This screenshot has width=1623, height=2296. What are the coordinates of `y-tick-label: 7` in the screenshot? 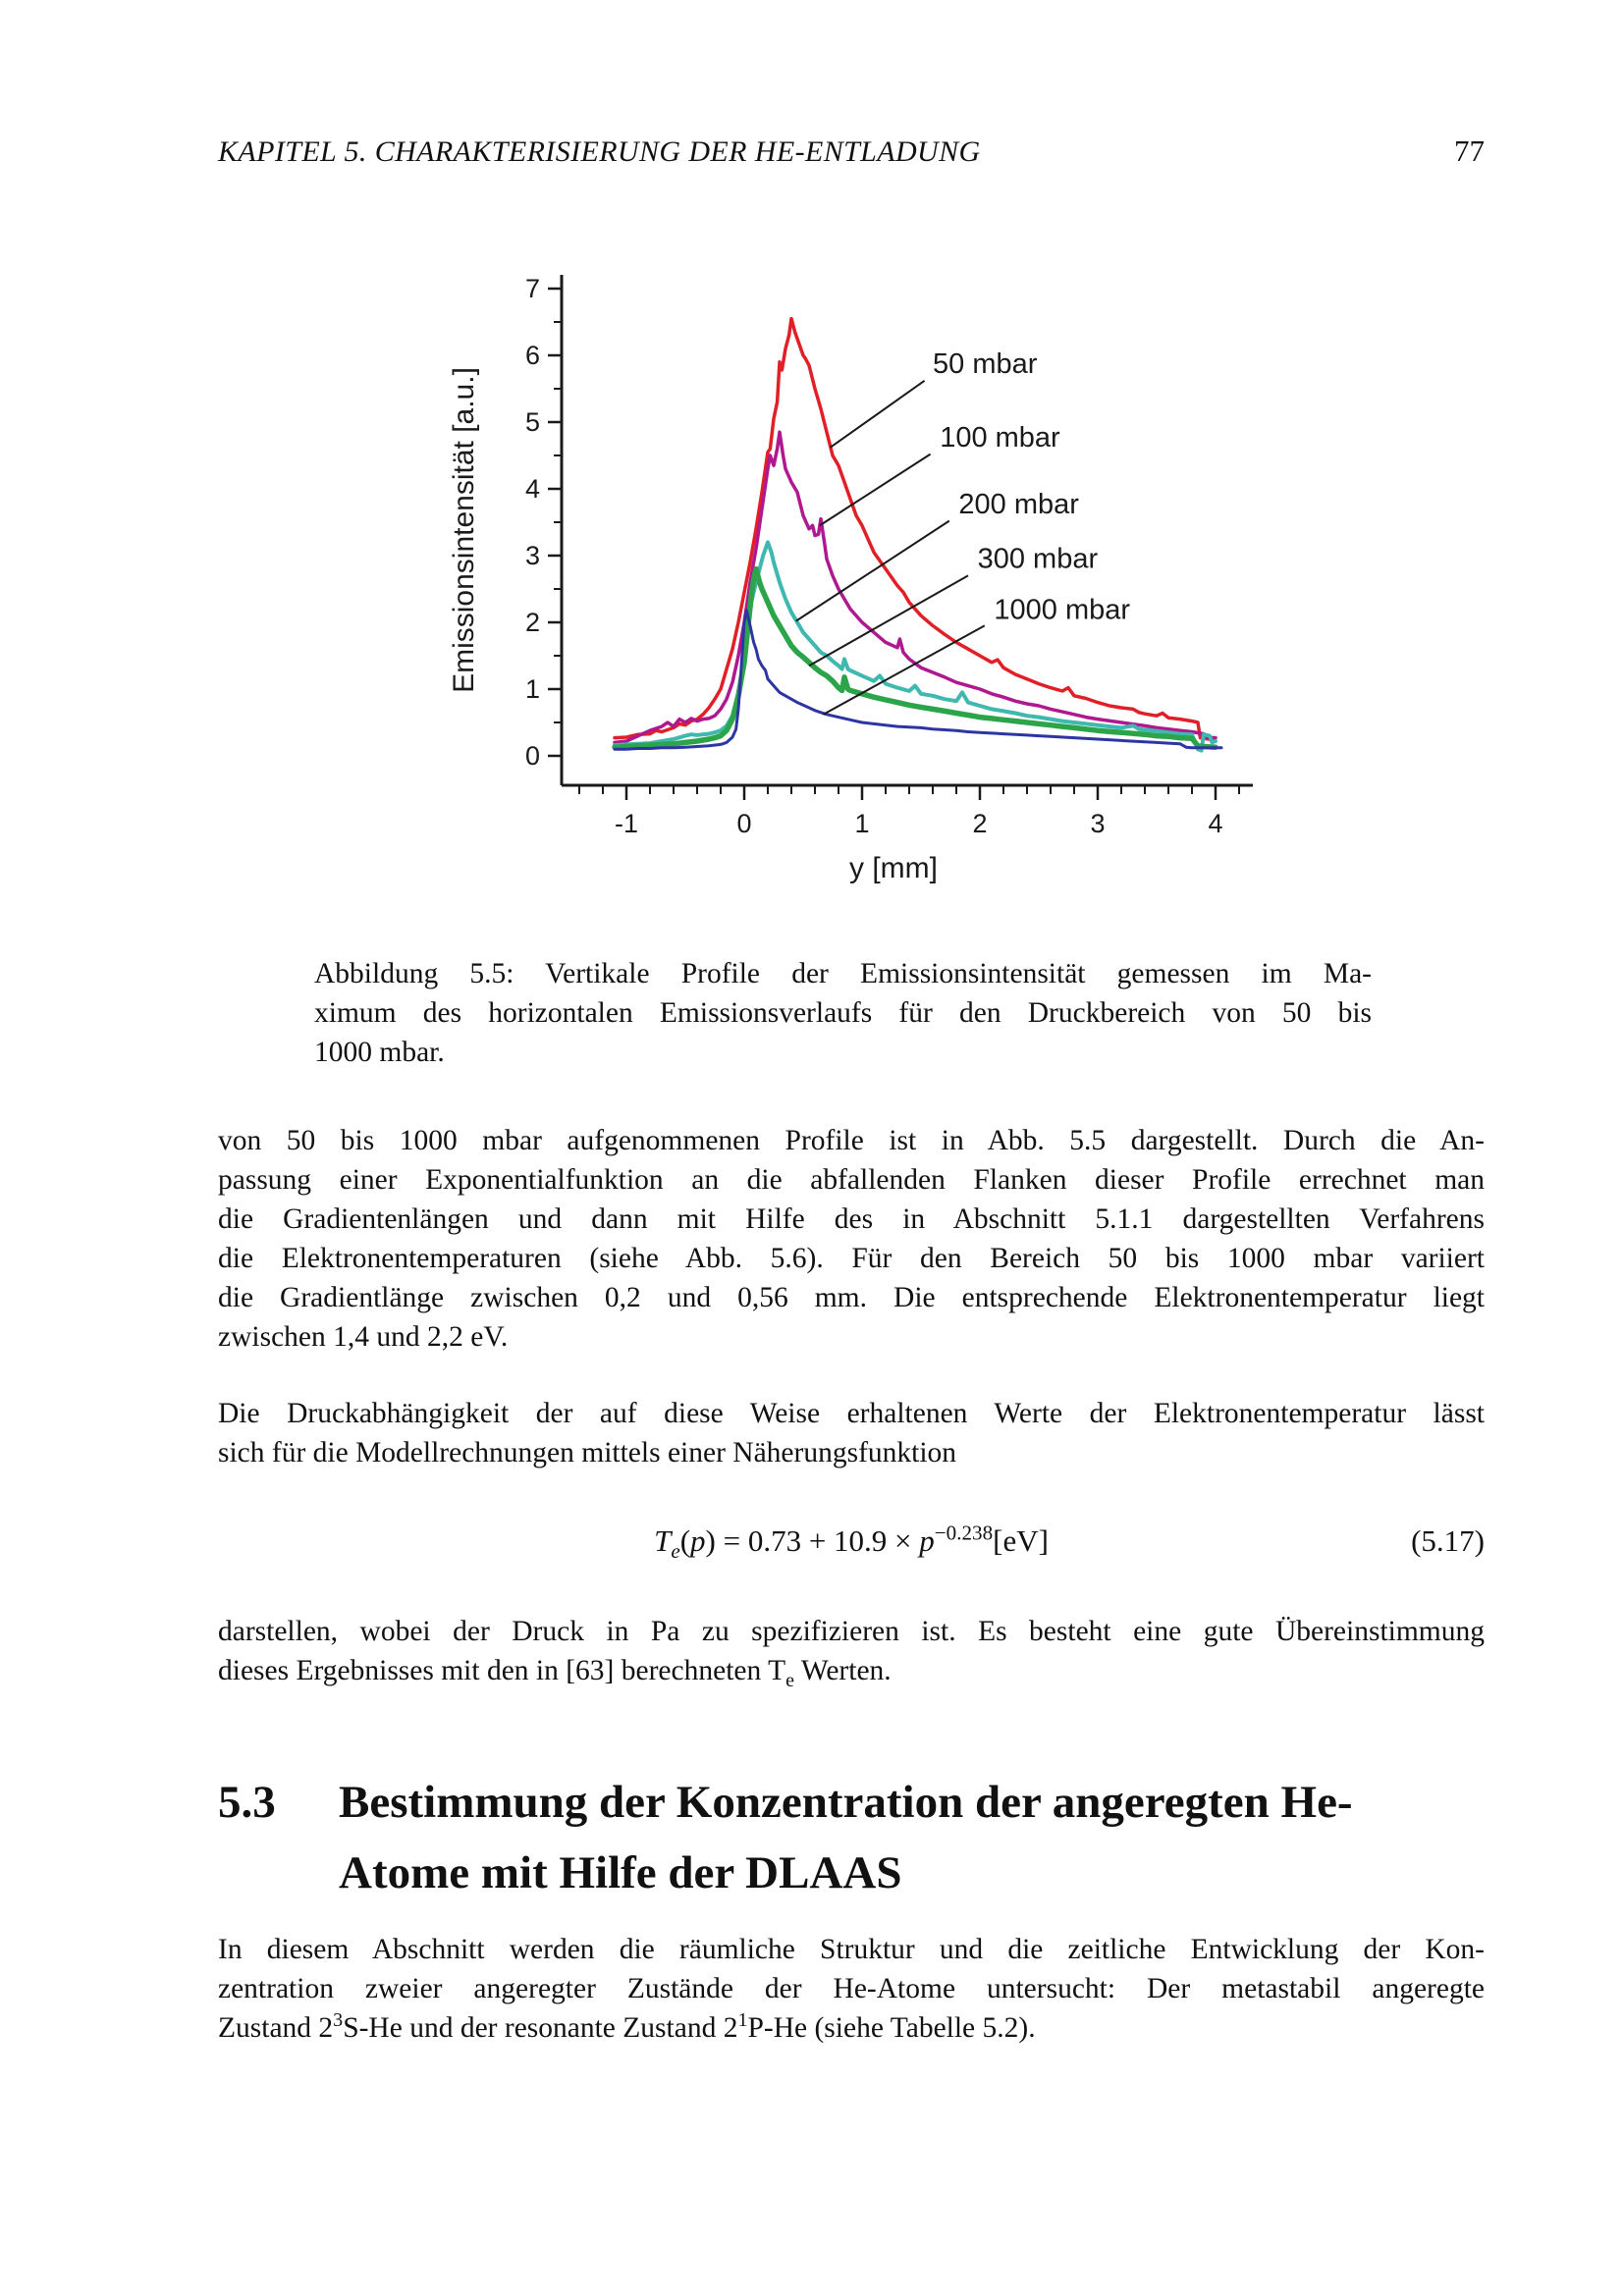 It's located at (533, 289).